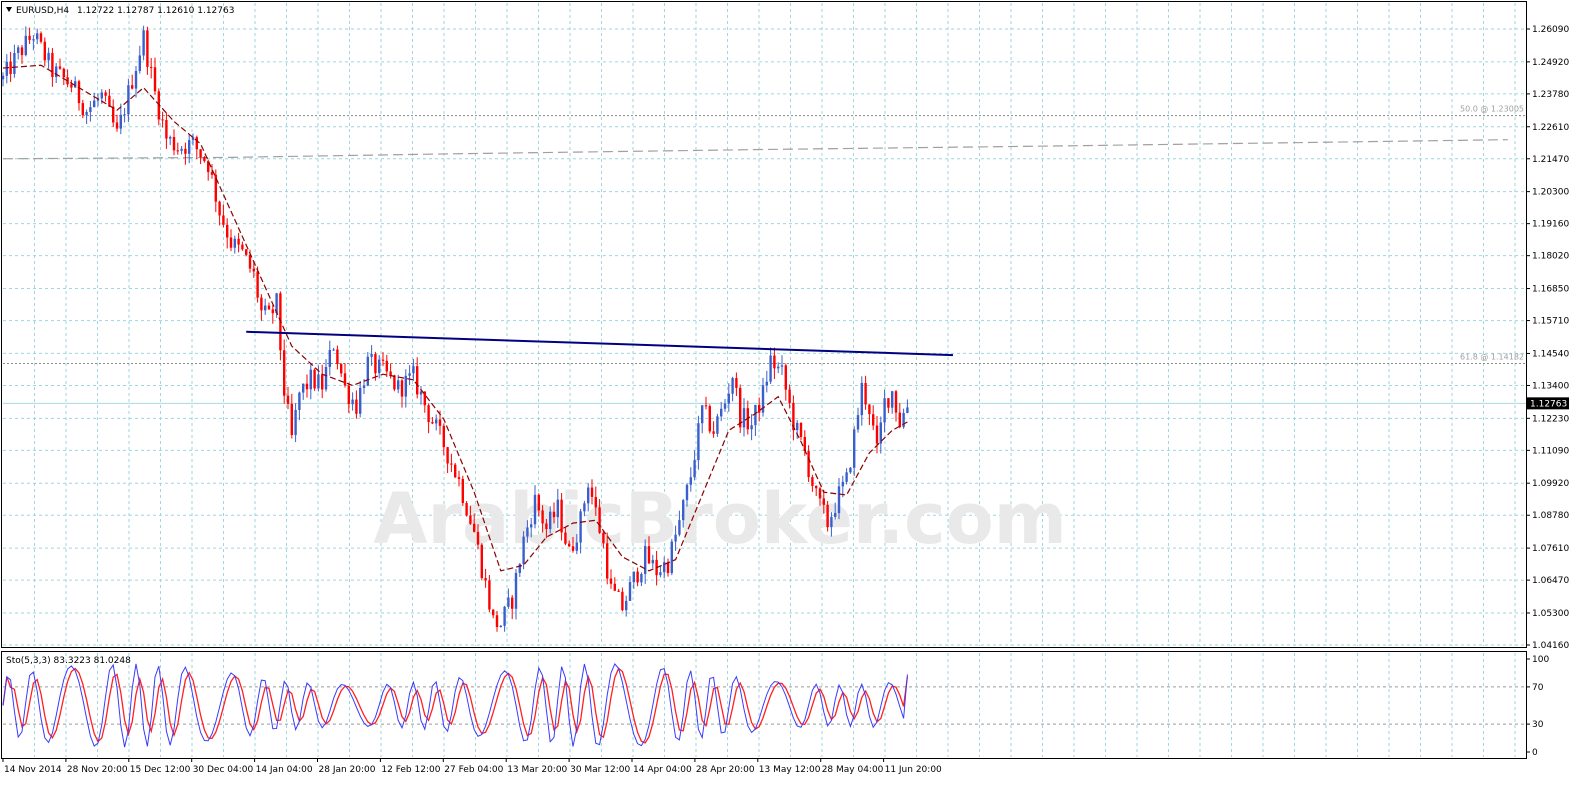 The image size is (1596, 790). Describe the element at coordinates (1548, 404) in the screenshot. I see `current-price-label: 1.12763` at that location.